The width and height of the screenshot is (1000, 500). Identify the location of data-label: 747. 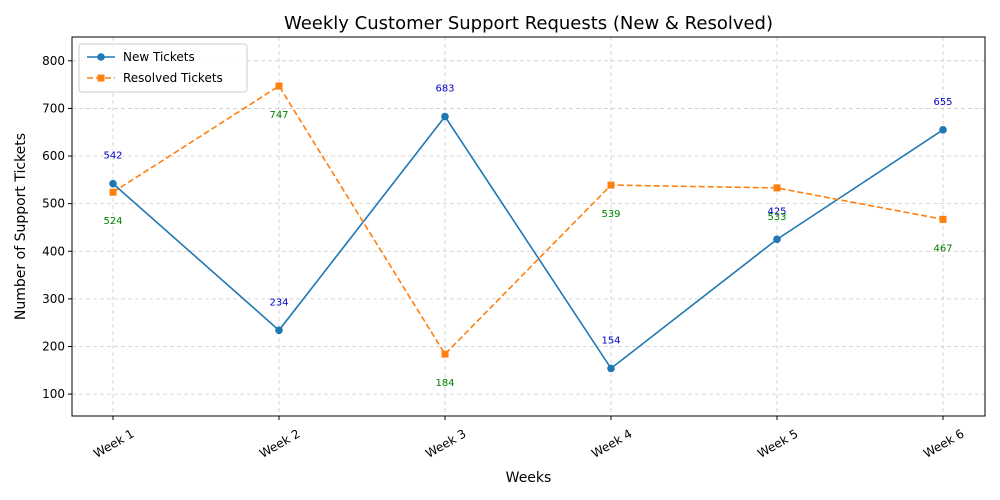
(278, 115).